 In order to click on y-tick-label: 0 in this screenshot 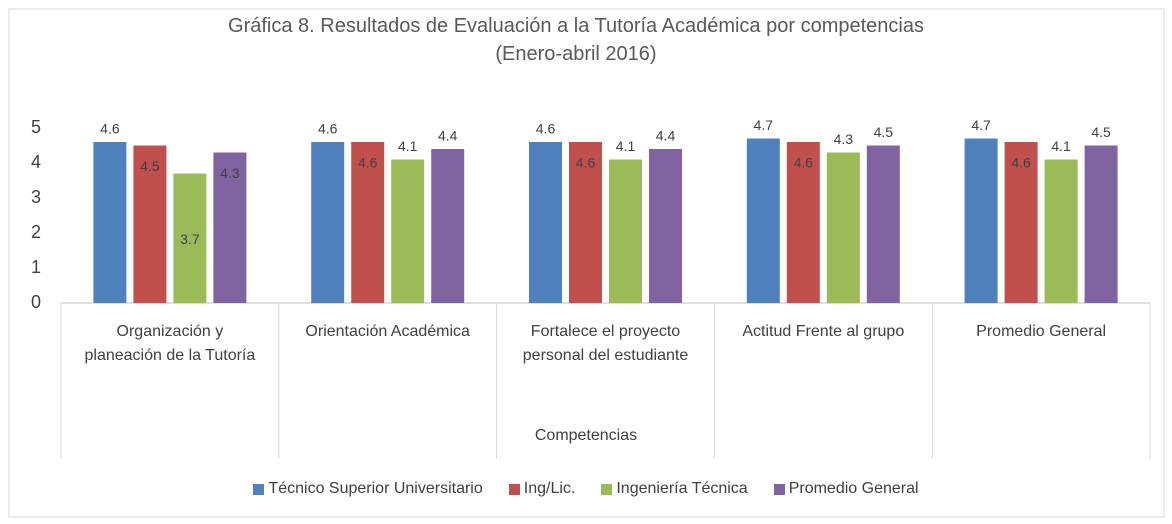, I will do `click(36, 302)`.